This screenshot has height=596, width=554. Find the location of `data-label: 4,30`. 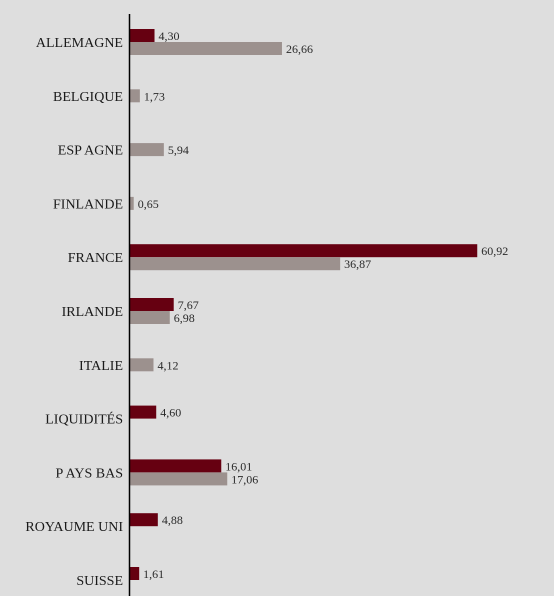

data-label: 4,30 is located at coordinates (169, 36).